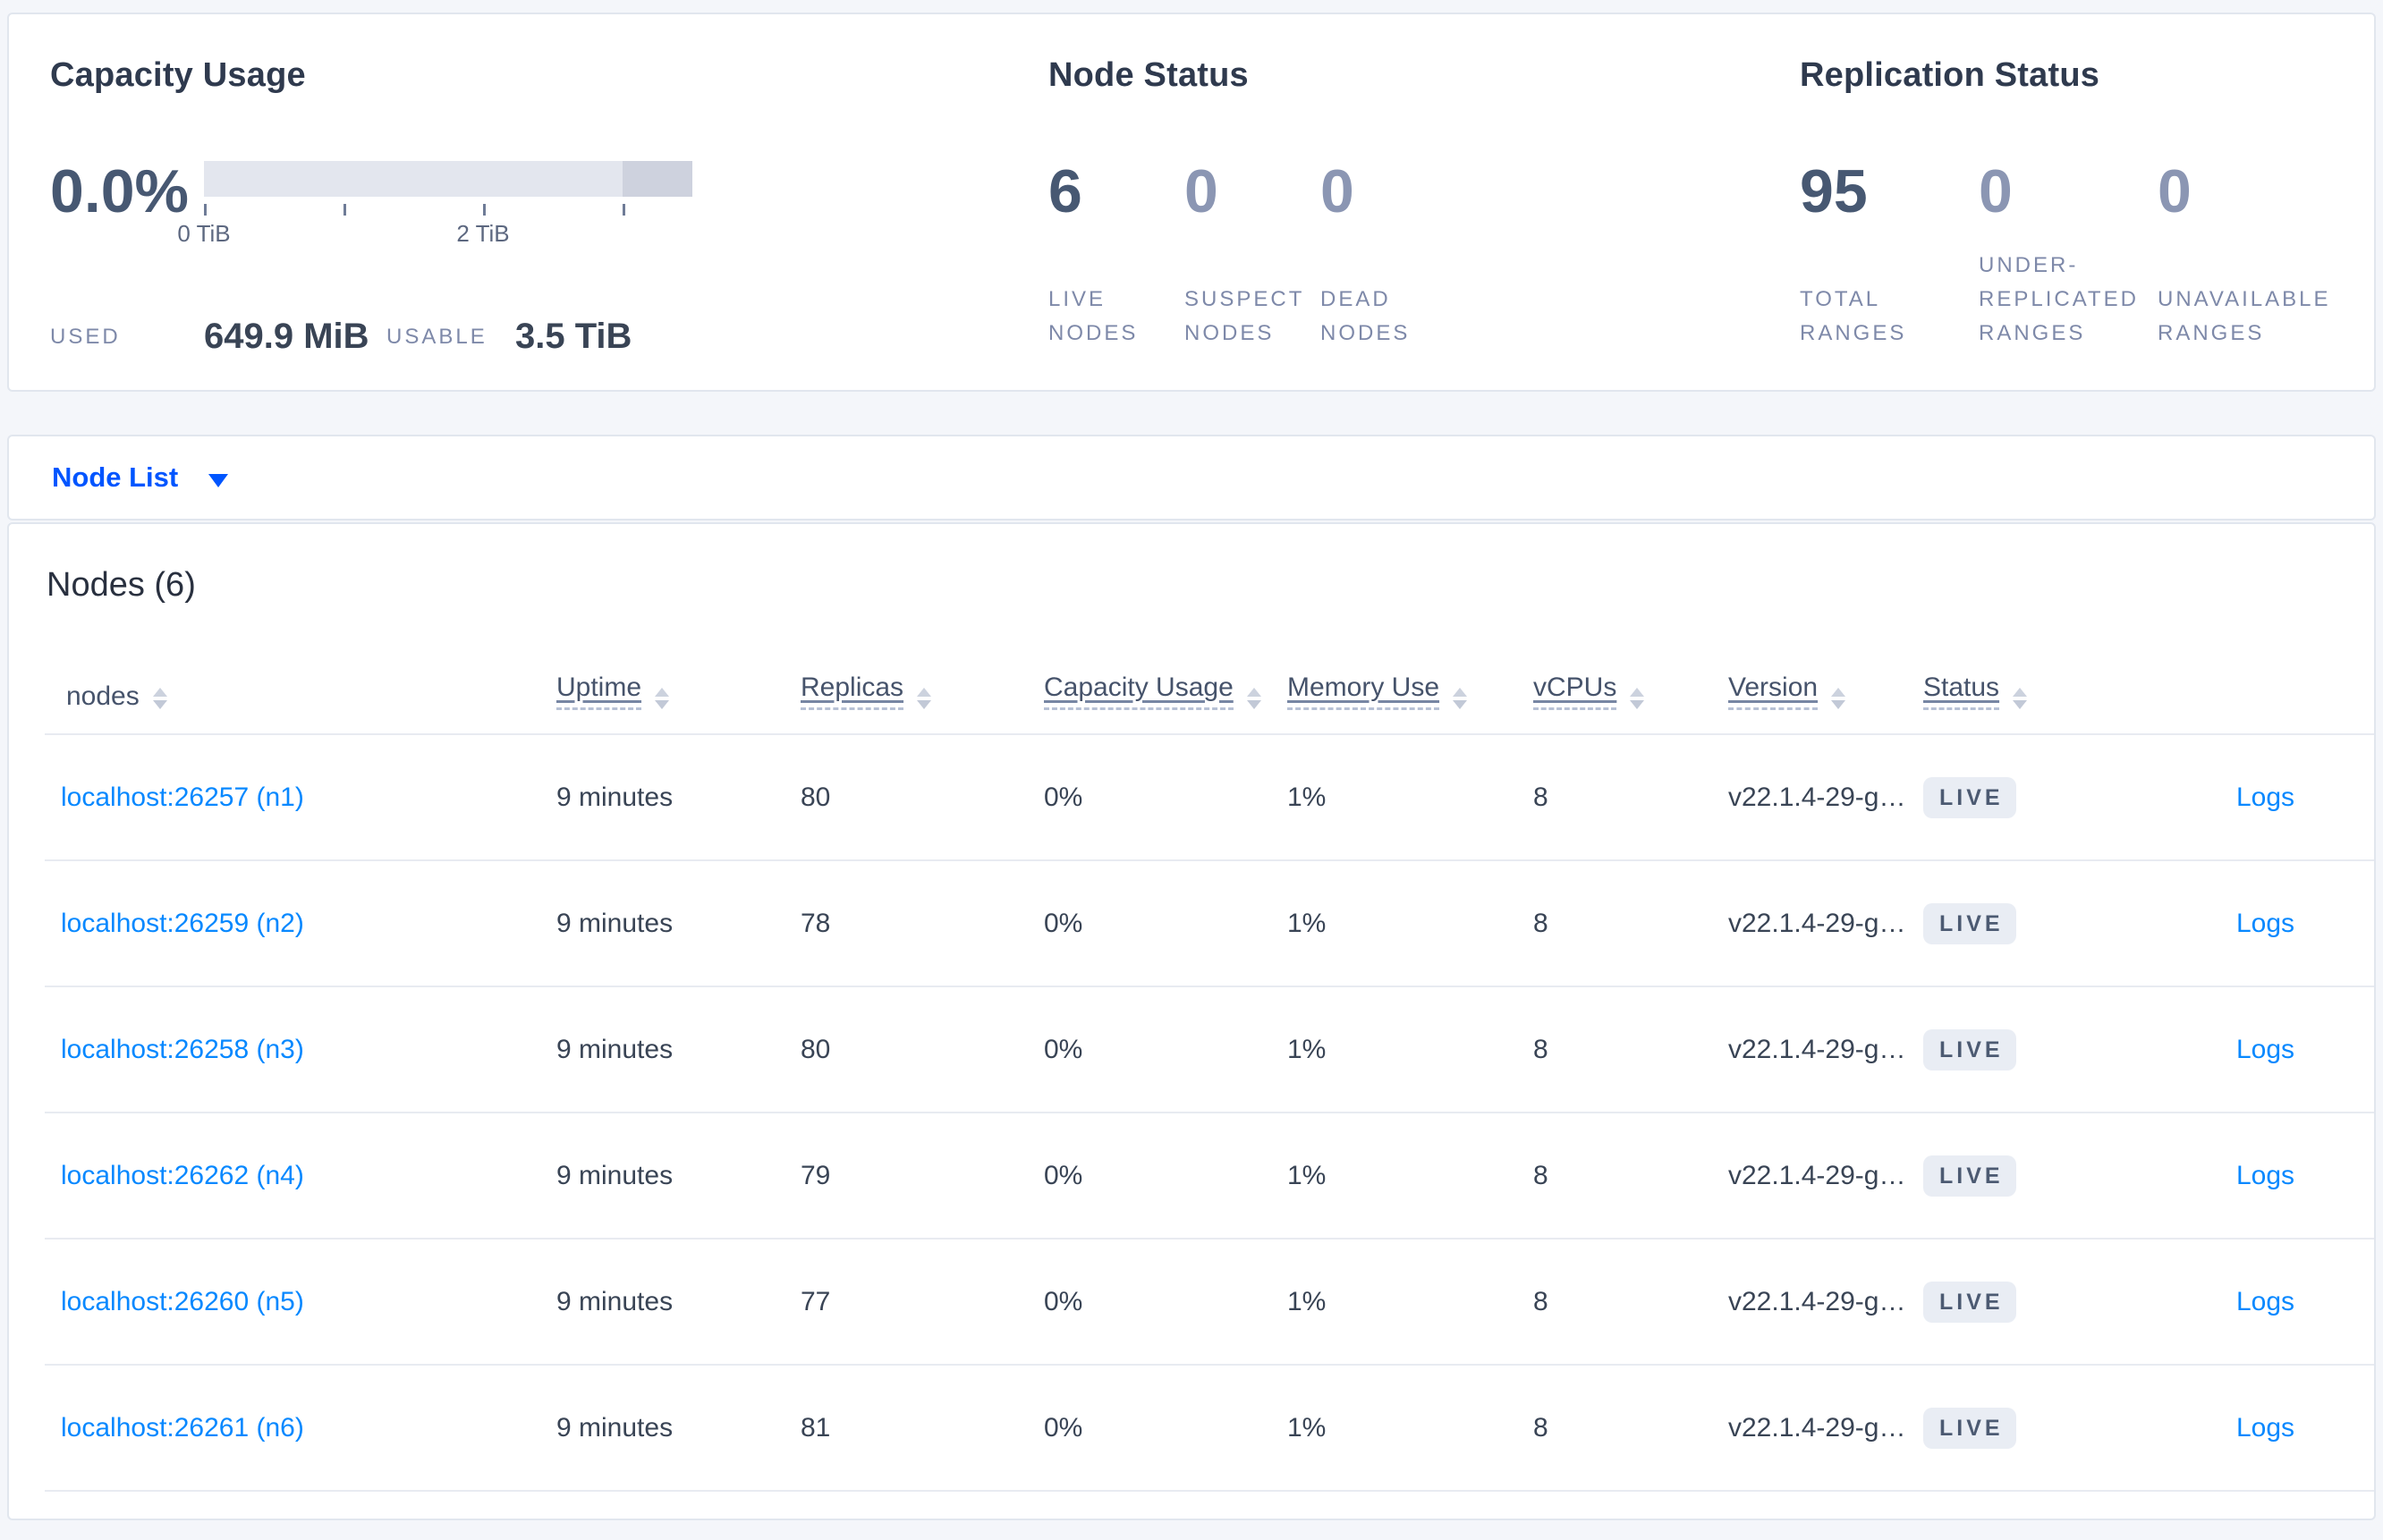  Describe the element at coordinates (483, 233) in the screenshot. I see `capacity-tick-label: 2 TiB` at that location.